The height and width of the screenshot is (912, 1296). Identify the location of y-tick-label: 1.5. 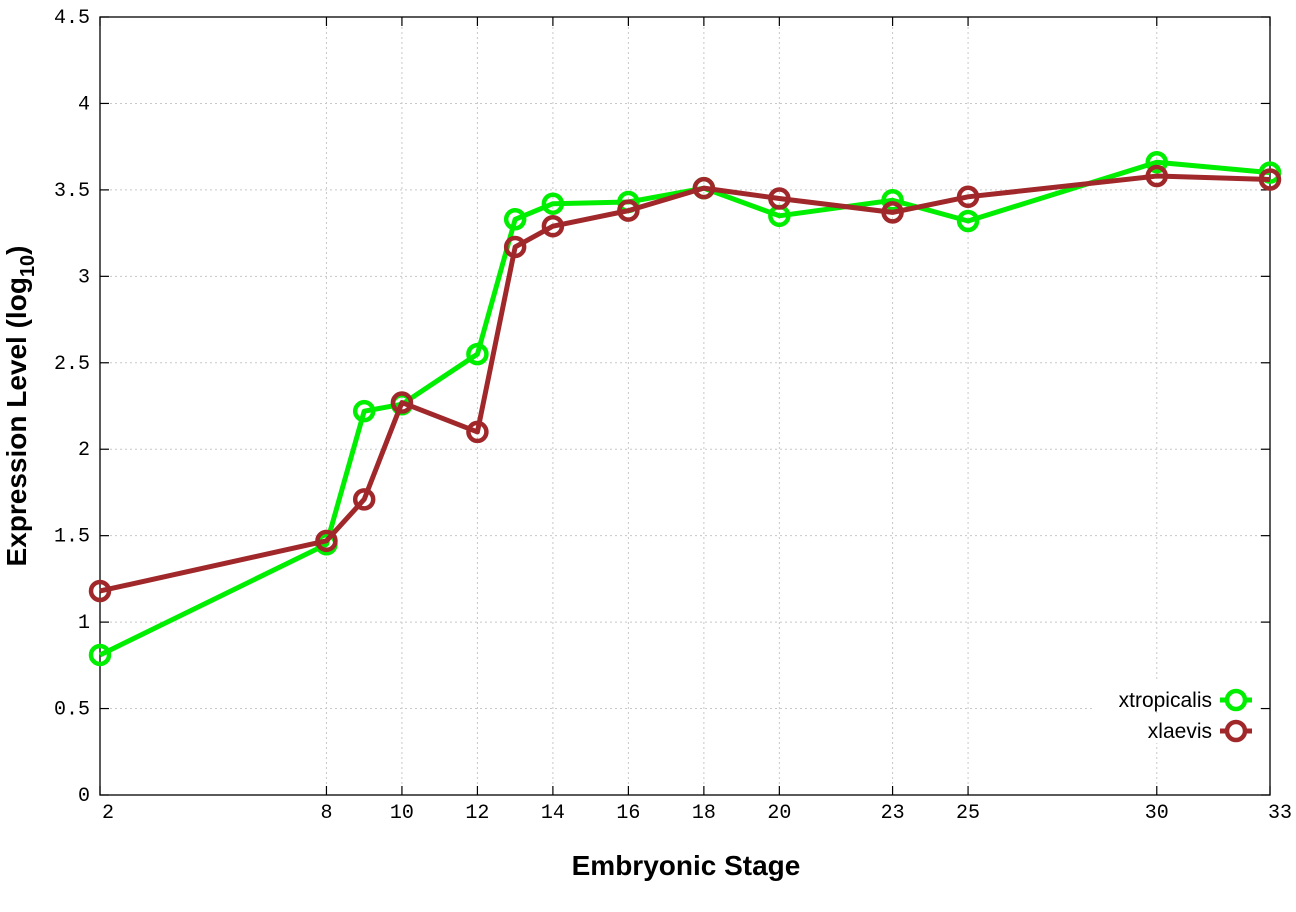
(72, 537).